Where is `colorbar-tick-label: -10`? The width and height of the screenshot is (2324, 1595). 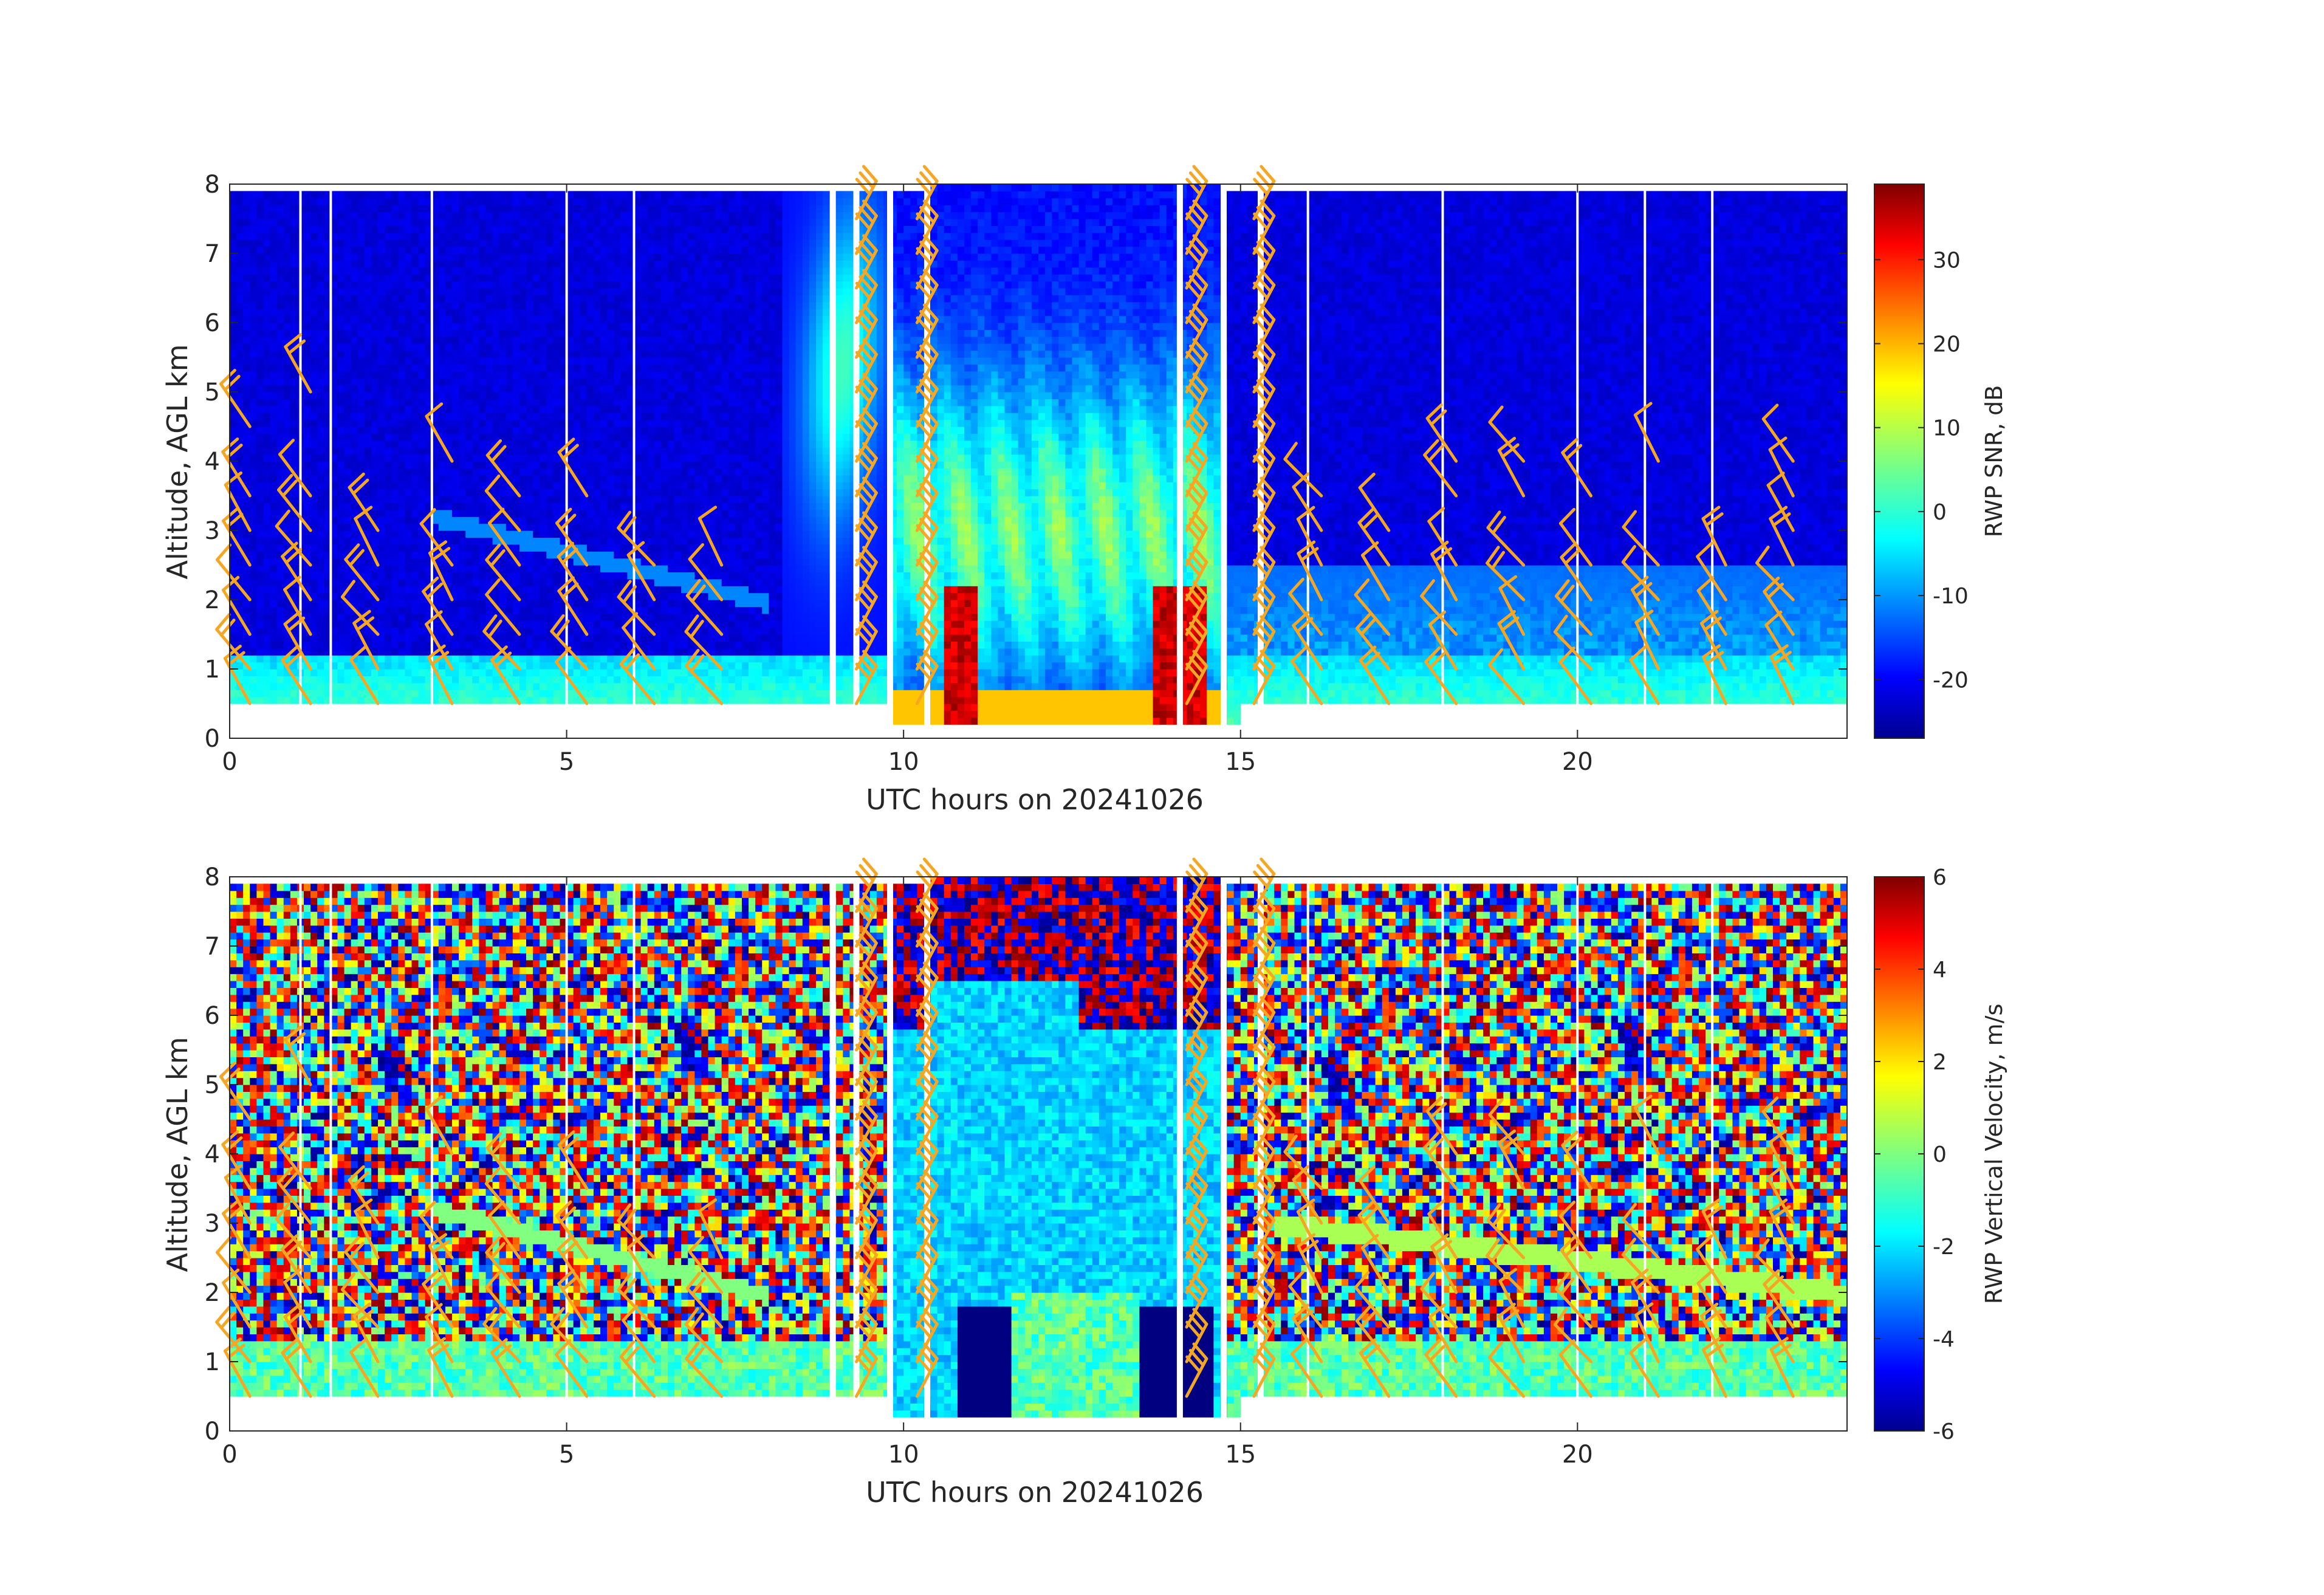 colorbar-tick-label: -10 is located at coordinates (1951, 596).